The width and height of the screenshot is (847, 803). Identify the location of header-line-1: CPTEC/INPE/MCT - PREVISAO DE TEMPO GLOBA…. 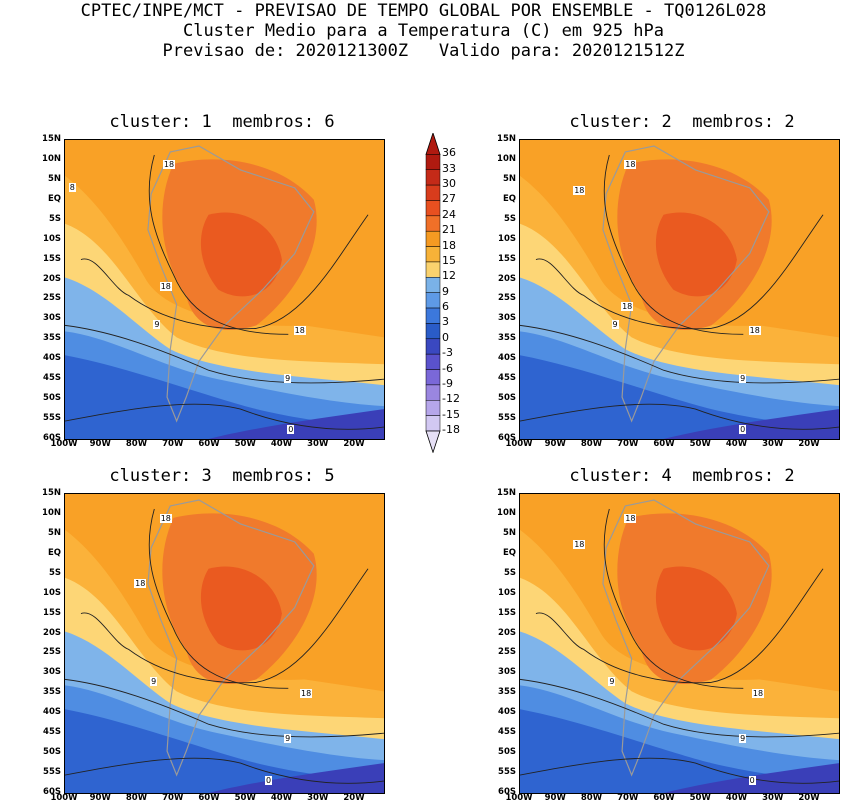
(423, 11).